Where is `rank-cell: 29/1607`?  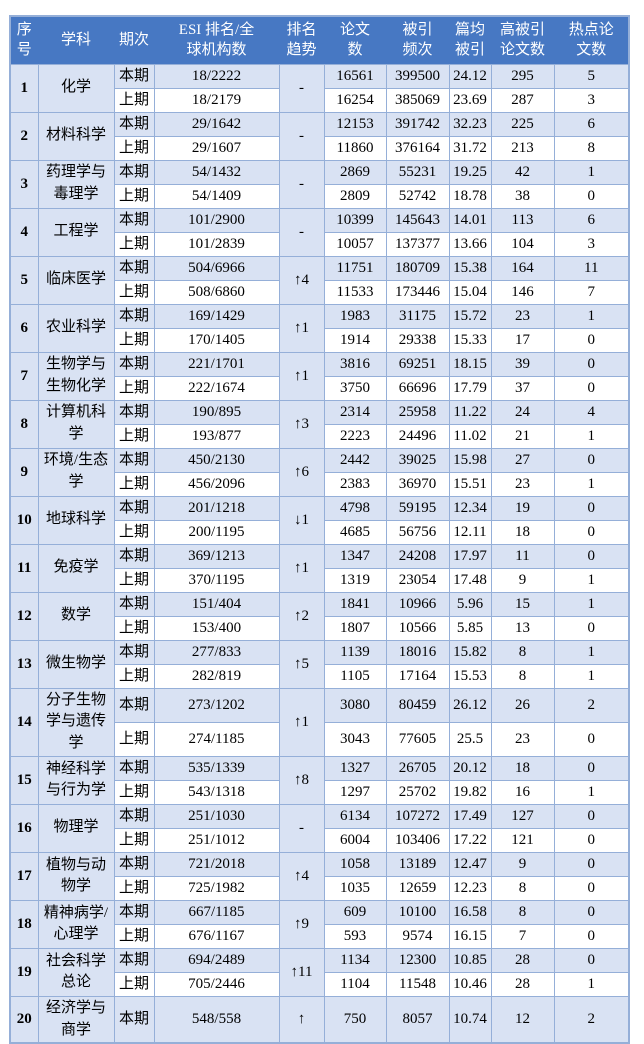 rank-cell: 29/1607 is located at coordinates (216, 148).